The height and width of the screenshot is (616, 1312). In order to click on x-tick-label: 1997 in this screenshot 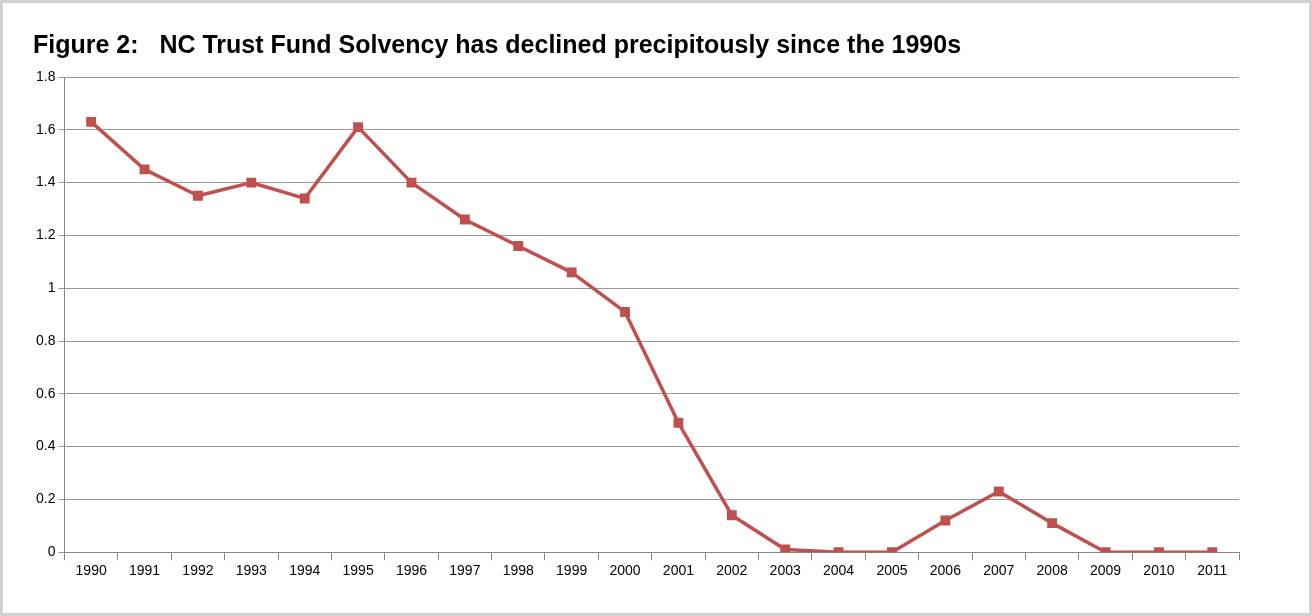, I will do `click(465, 570)`.